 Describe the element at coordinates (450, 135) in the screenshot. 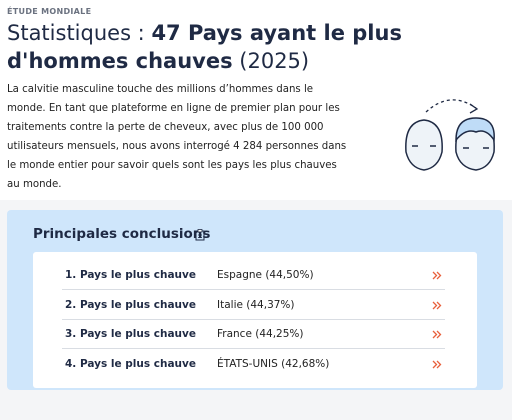

I see `illustration` at that location.